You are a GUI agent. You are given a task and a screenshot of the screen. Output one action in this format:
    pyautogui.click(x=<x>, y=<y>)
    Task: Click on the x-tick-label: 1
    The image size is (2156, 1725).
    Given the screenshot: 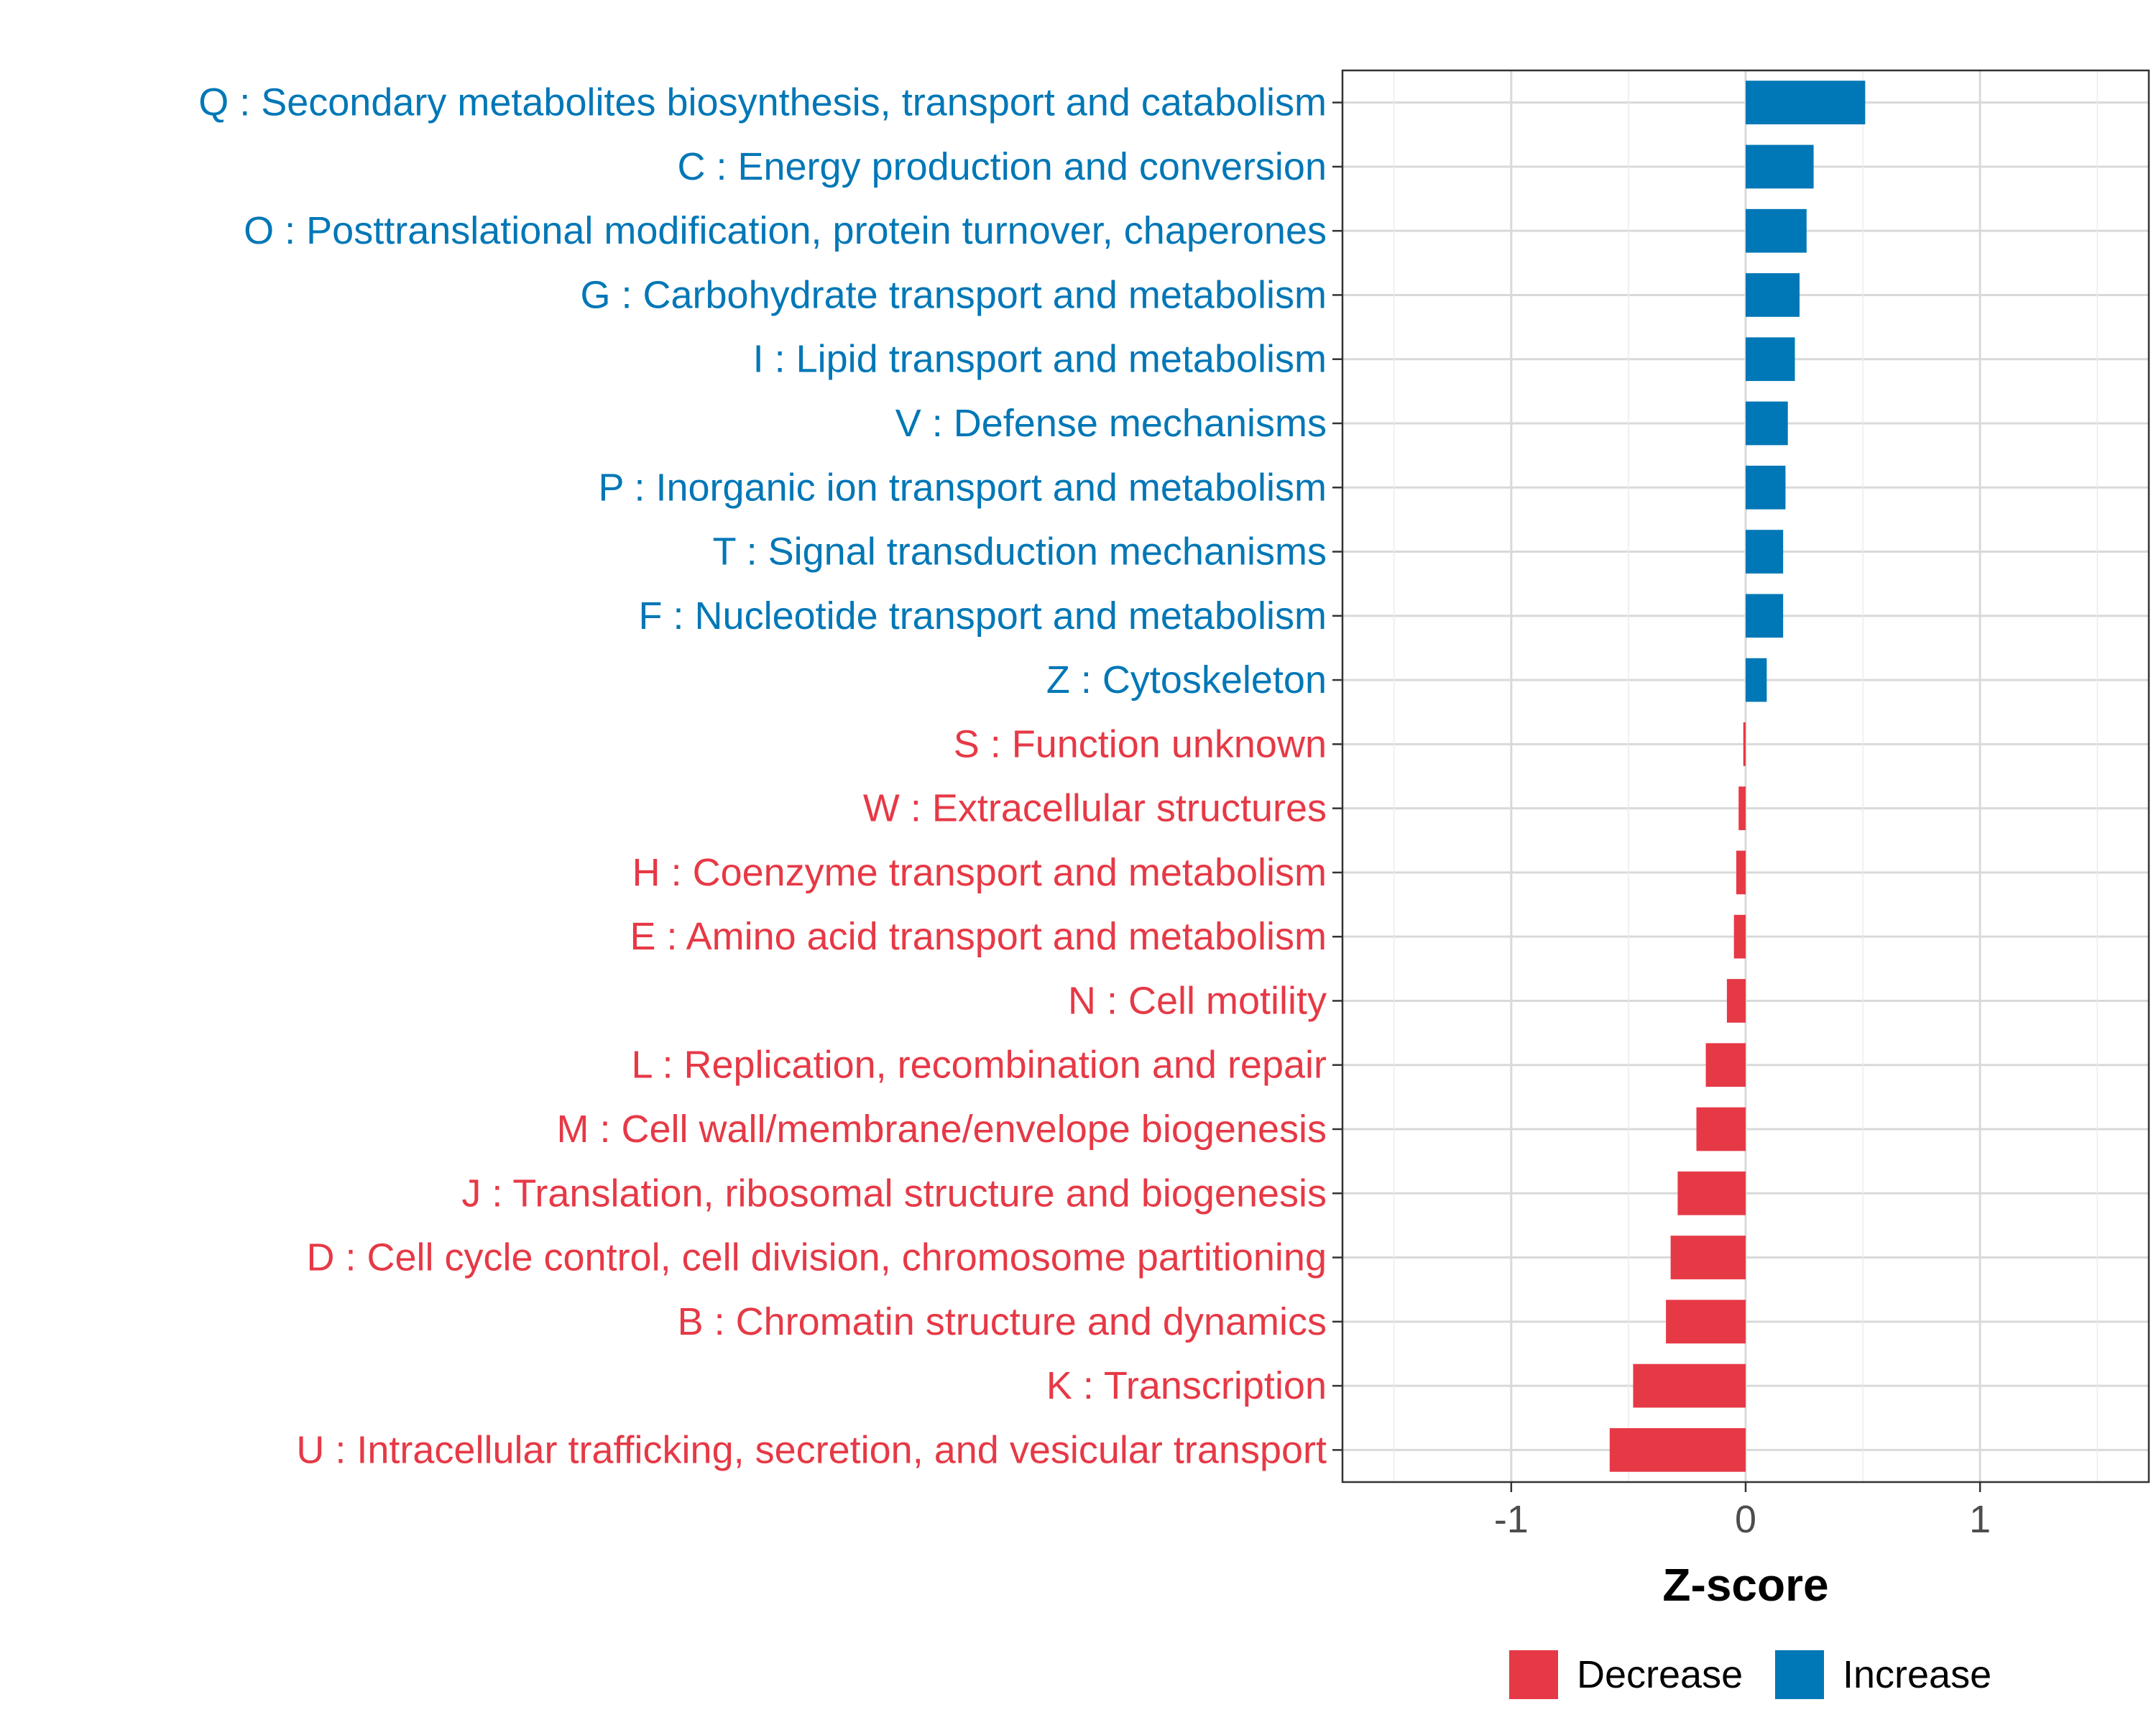 What is the action you would take?
    pyautogui.click(x=1980, y=1519)
    